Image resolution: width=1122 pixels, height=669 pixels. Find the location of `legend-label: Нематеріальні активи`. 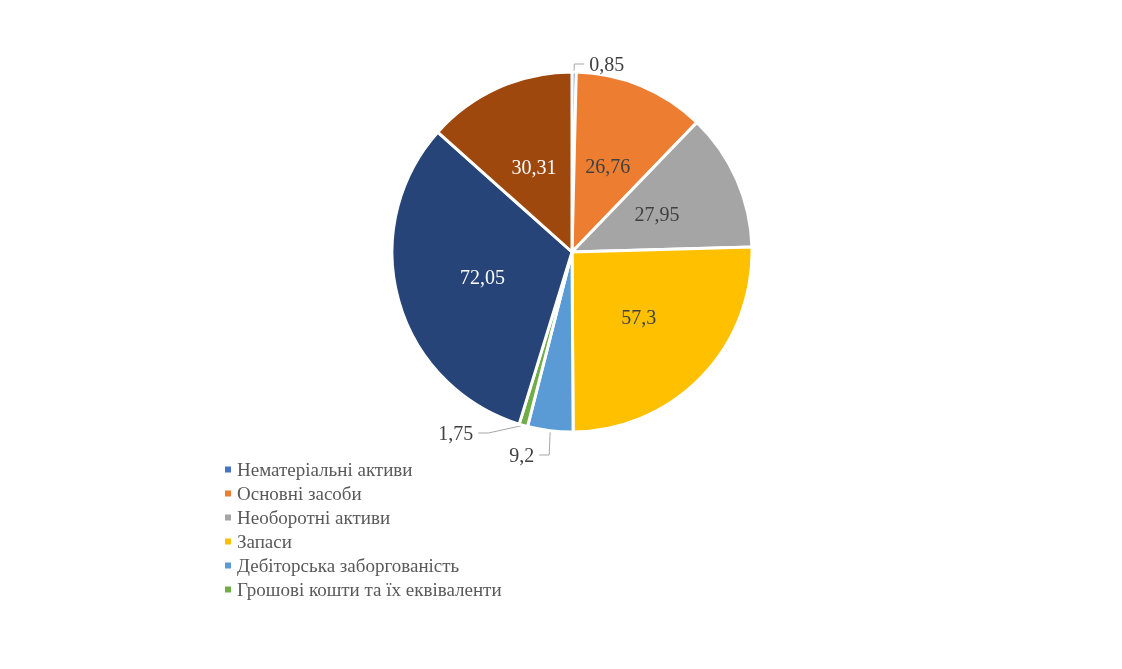

legend-label: Нематеріальні активи is located at coordinates (325, 469).